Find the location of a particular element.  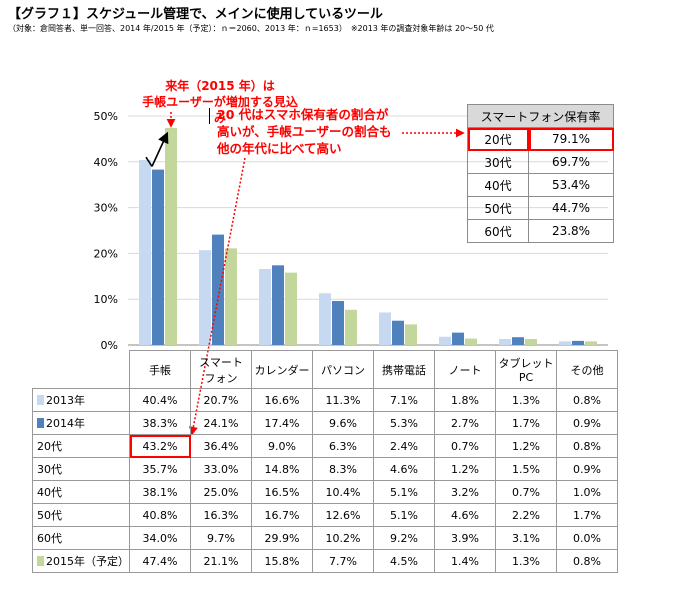

table-cell: 4.5% is located at coordinates (404, 561).